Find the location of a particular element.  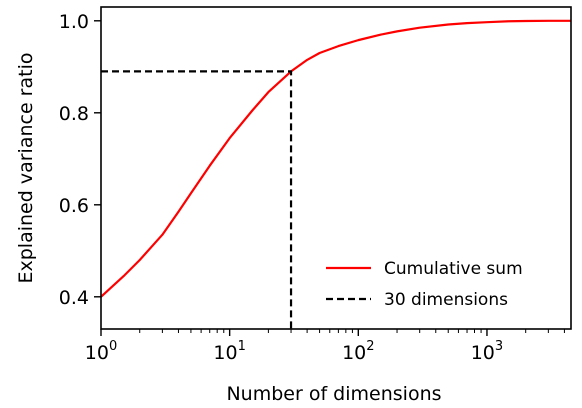

x-axis-label: Number of dimensions is located at coordinates (333, 394).